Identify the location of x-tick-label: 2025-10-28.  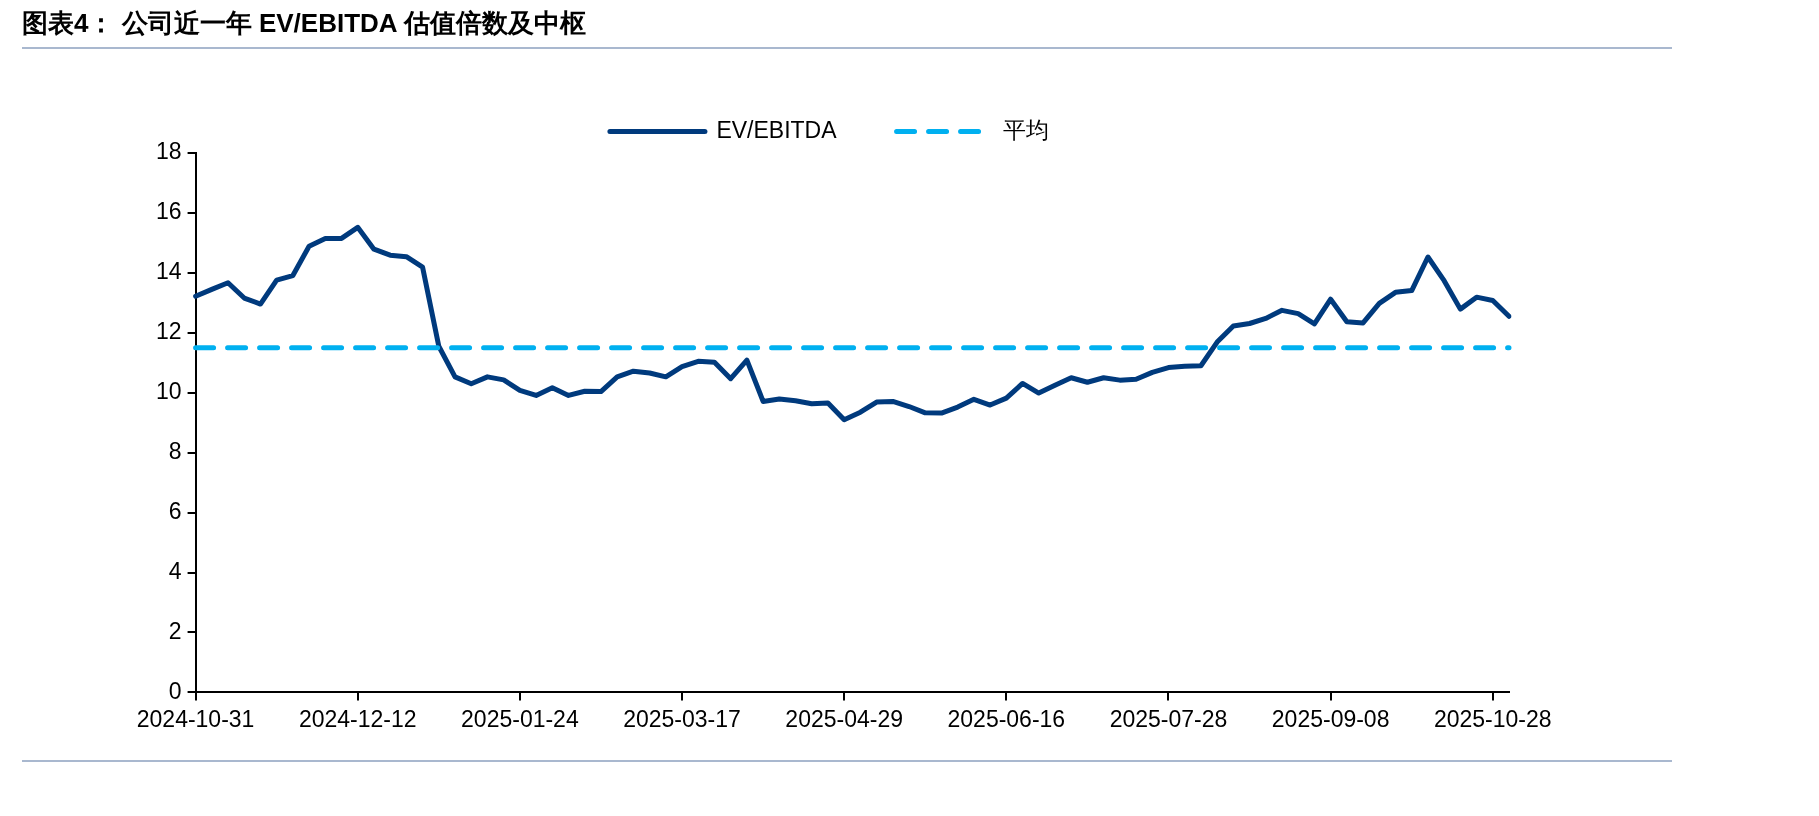
(1492, 718).